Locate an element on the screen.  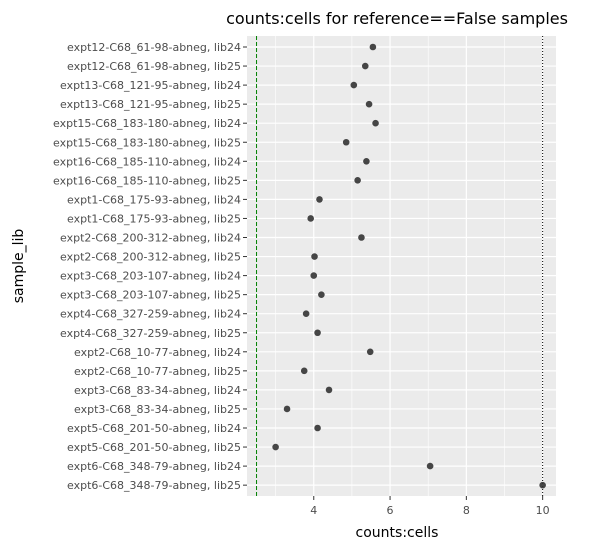
y-tick-label: expt2-C68_200-312-abneg, lib25 is located at coordinates (150, 257).